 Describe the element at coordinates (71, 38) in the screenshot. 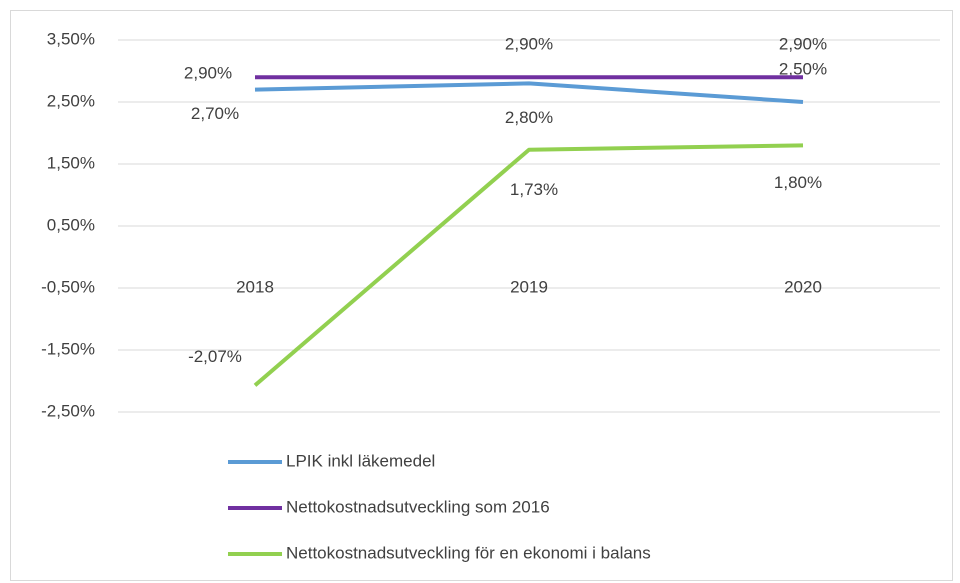

I see `y-tick-label: 3,50%` at that location.